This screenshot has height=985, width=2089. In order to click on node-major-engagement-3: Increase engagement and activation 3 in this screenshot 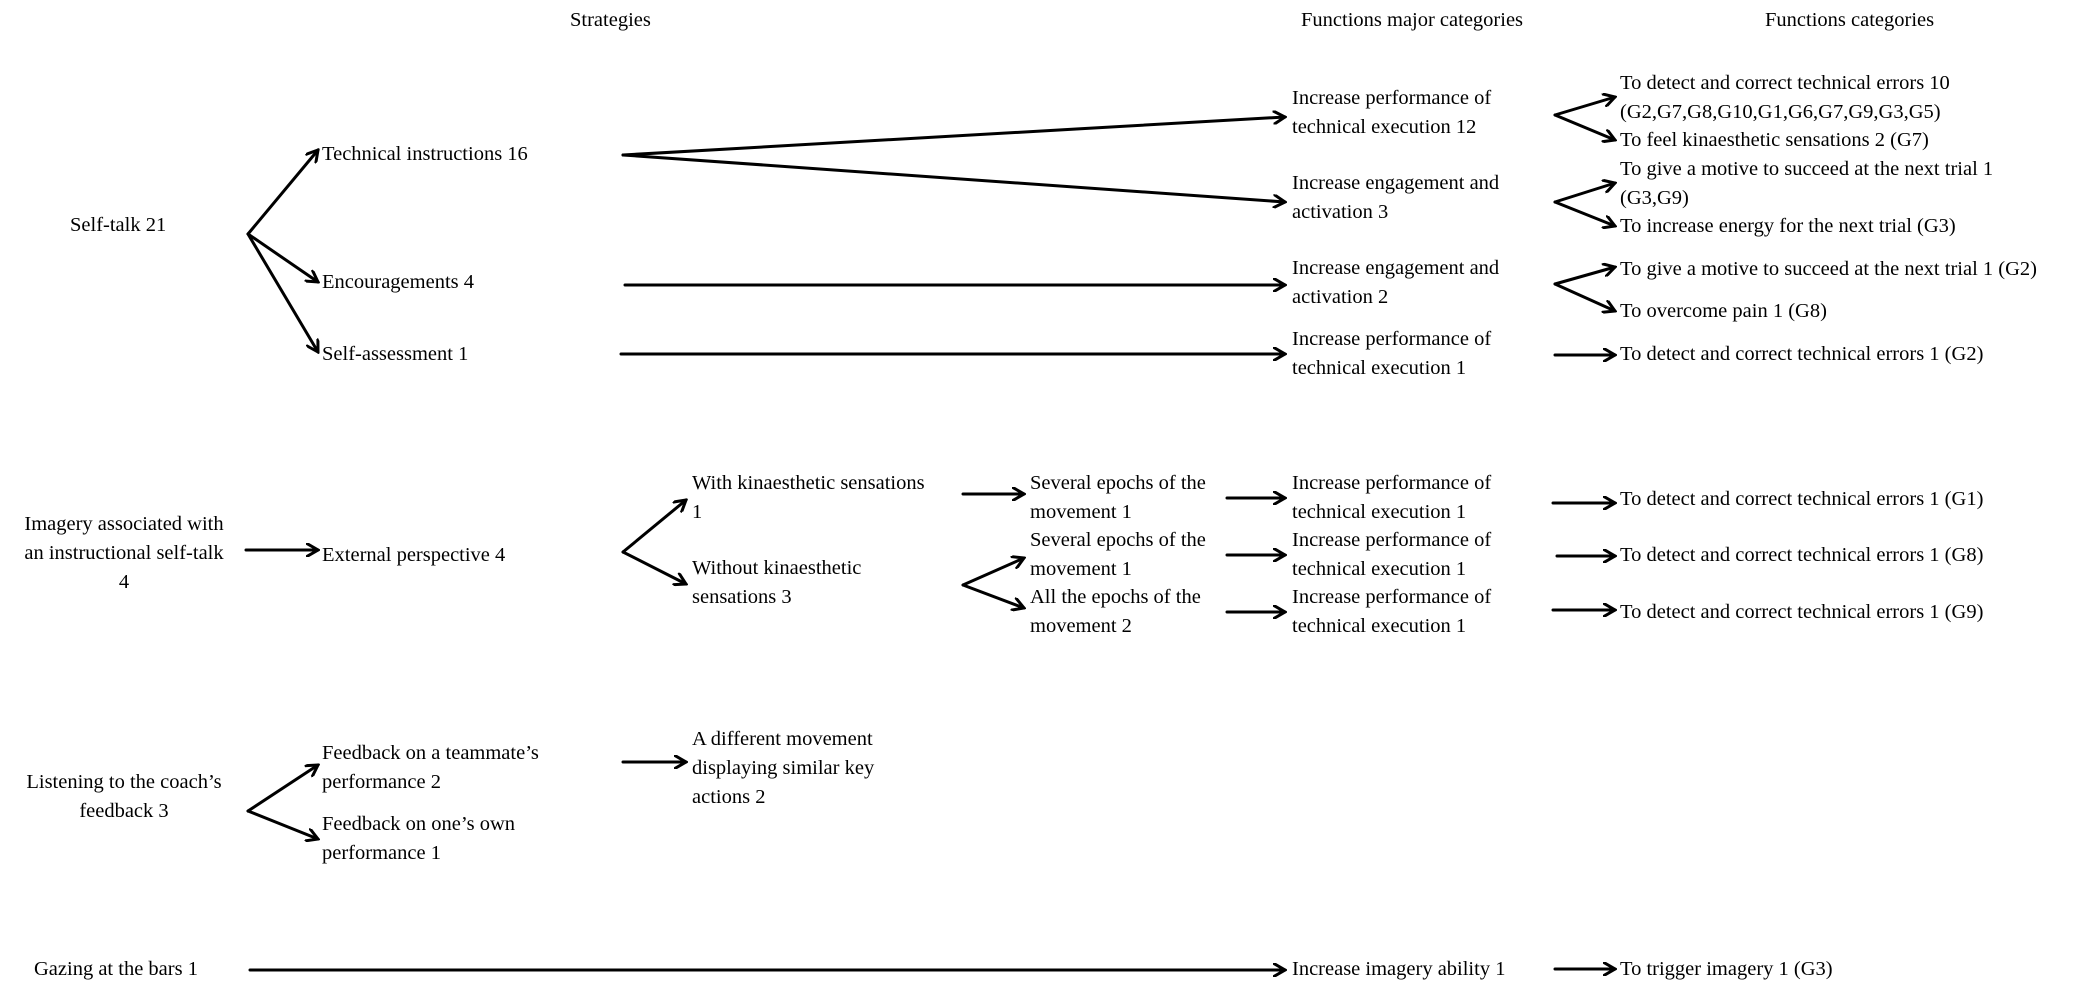, I will do `click(1395, 198)`.